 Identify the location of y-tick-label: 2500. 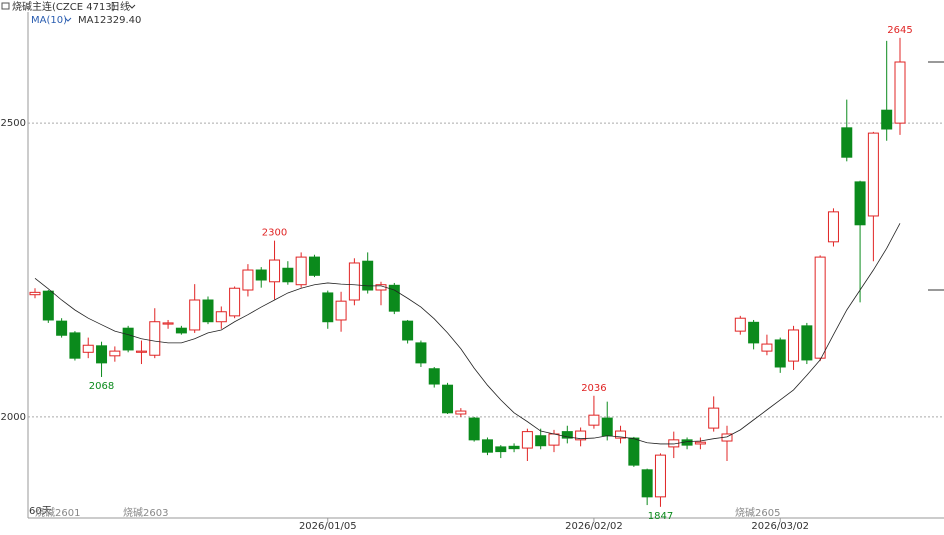
(13, 123).